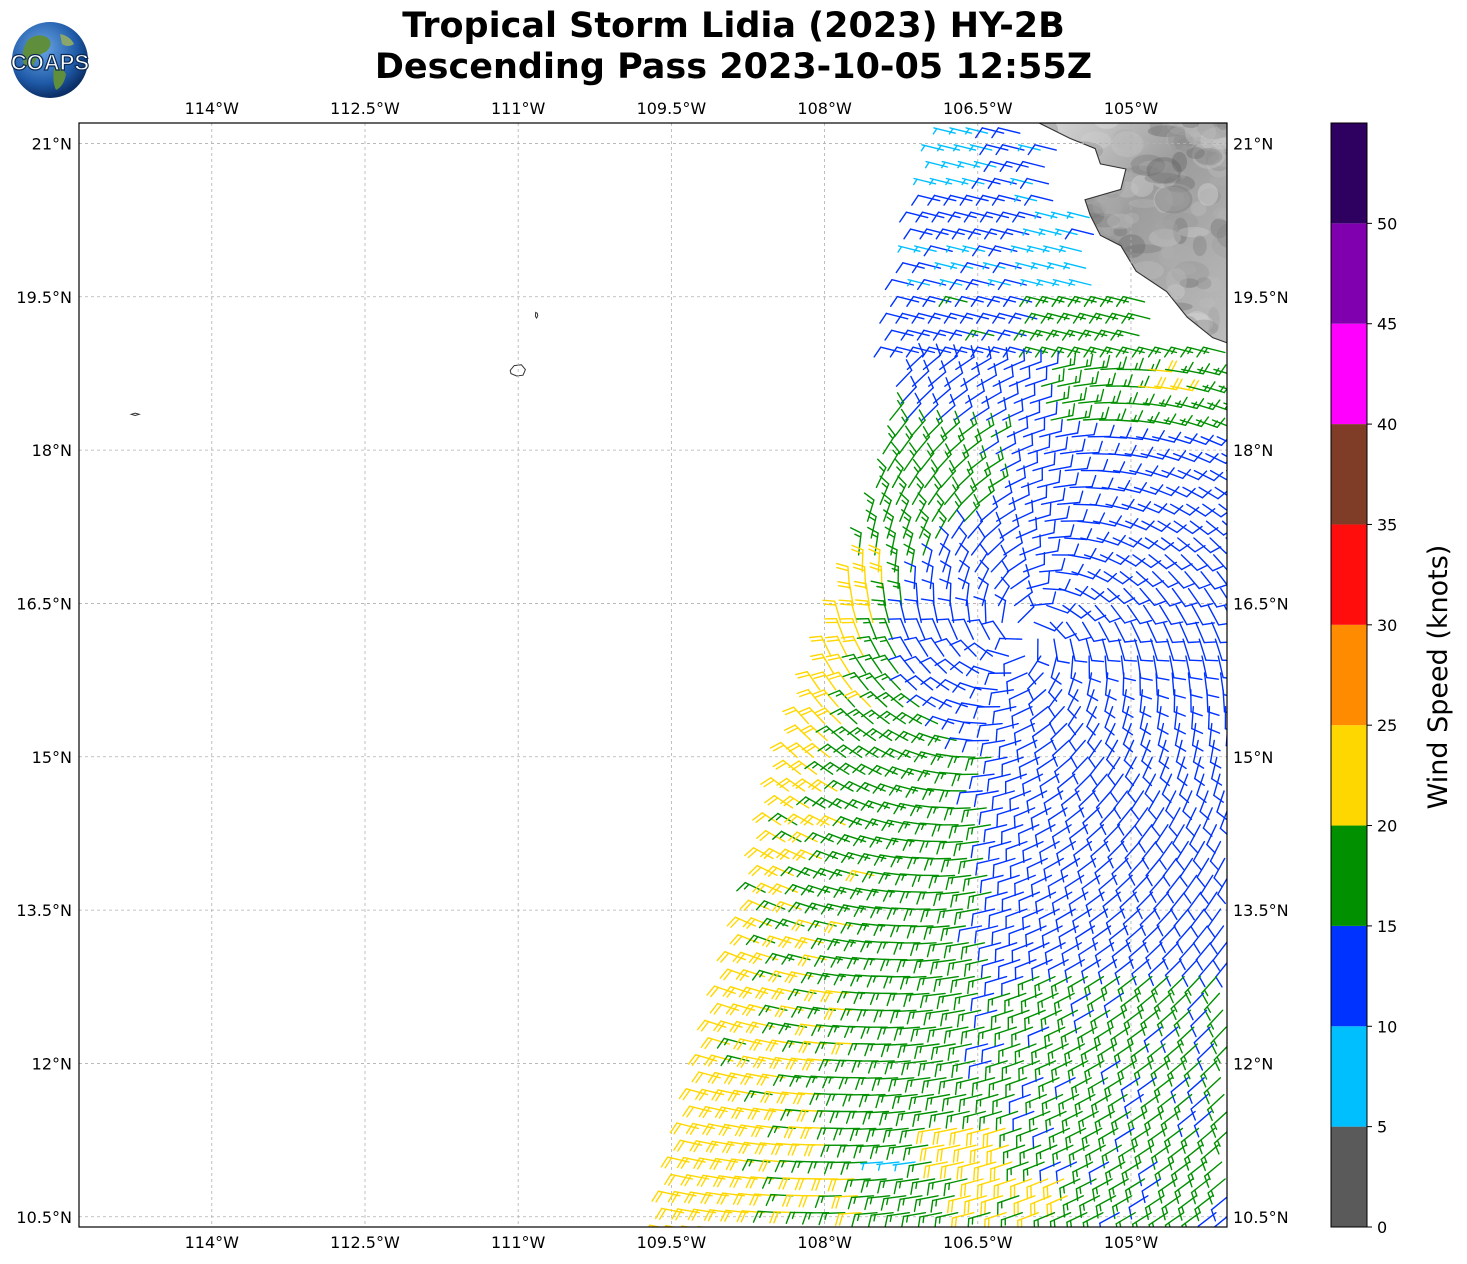 This screenshot has height=1264, width=1467. Describe the element at coordinates (135, 414) in the screenshot. I see `island` at that location.